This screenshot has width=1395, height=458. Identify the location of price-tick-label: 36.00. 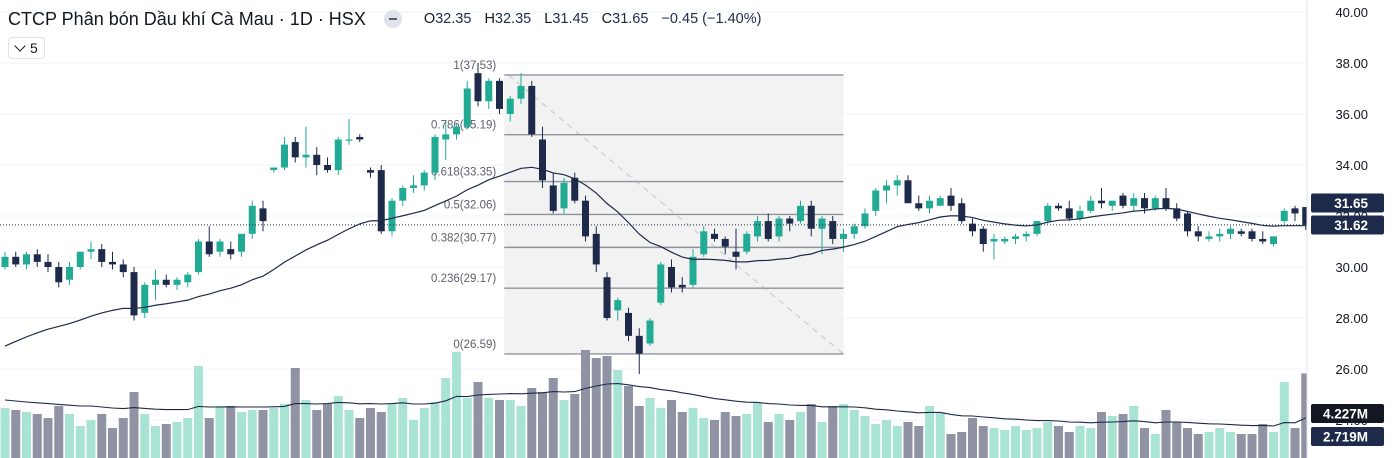
(1351, 114).